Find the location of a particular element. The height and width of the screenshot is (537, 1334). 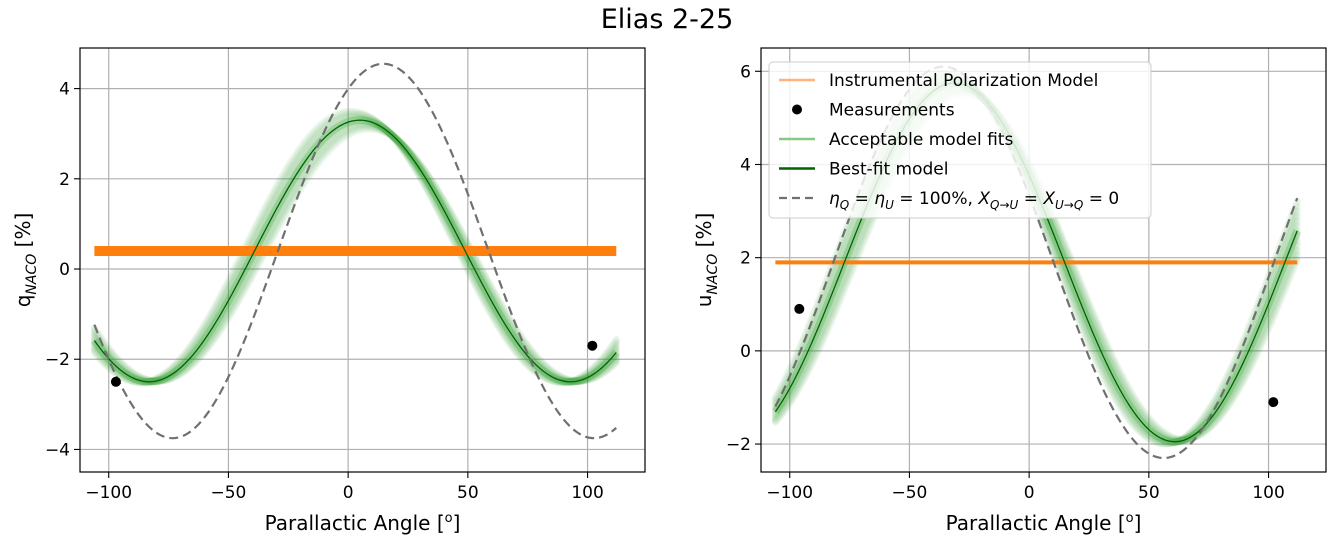

legend-label: Best-fit model is located at coordinates (889, 170).